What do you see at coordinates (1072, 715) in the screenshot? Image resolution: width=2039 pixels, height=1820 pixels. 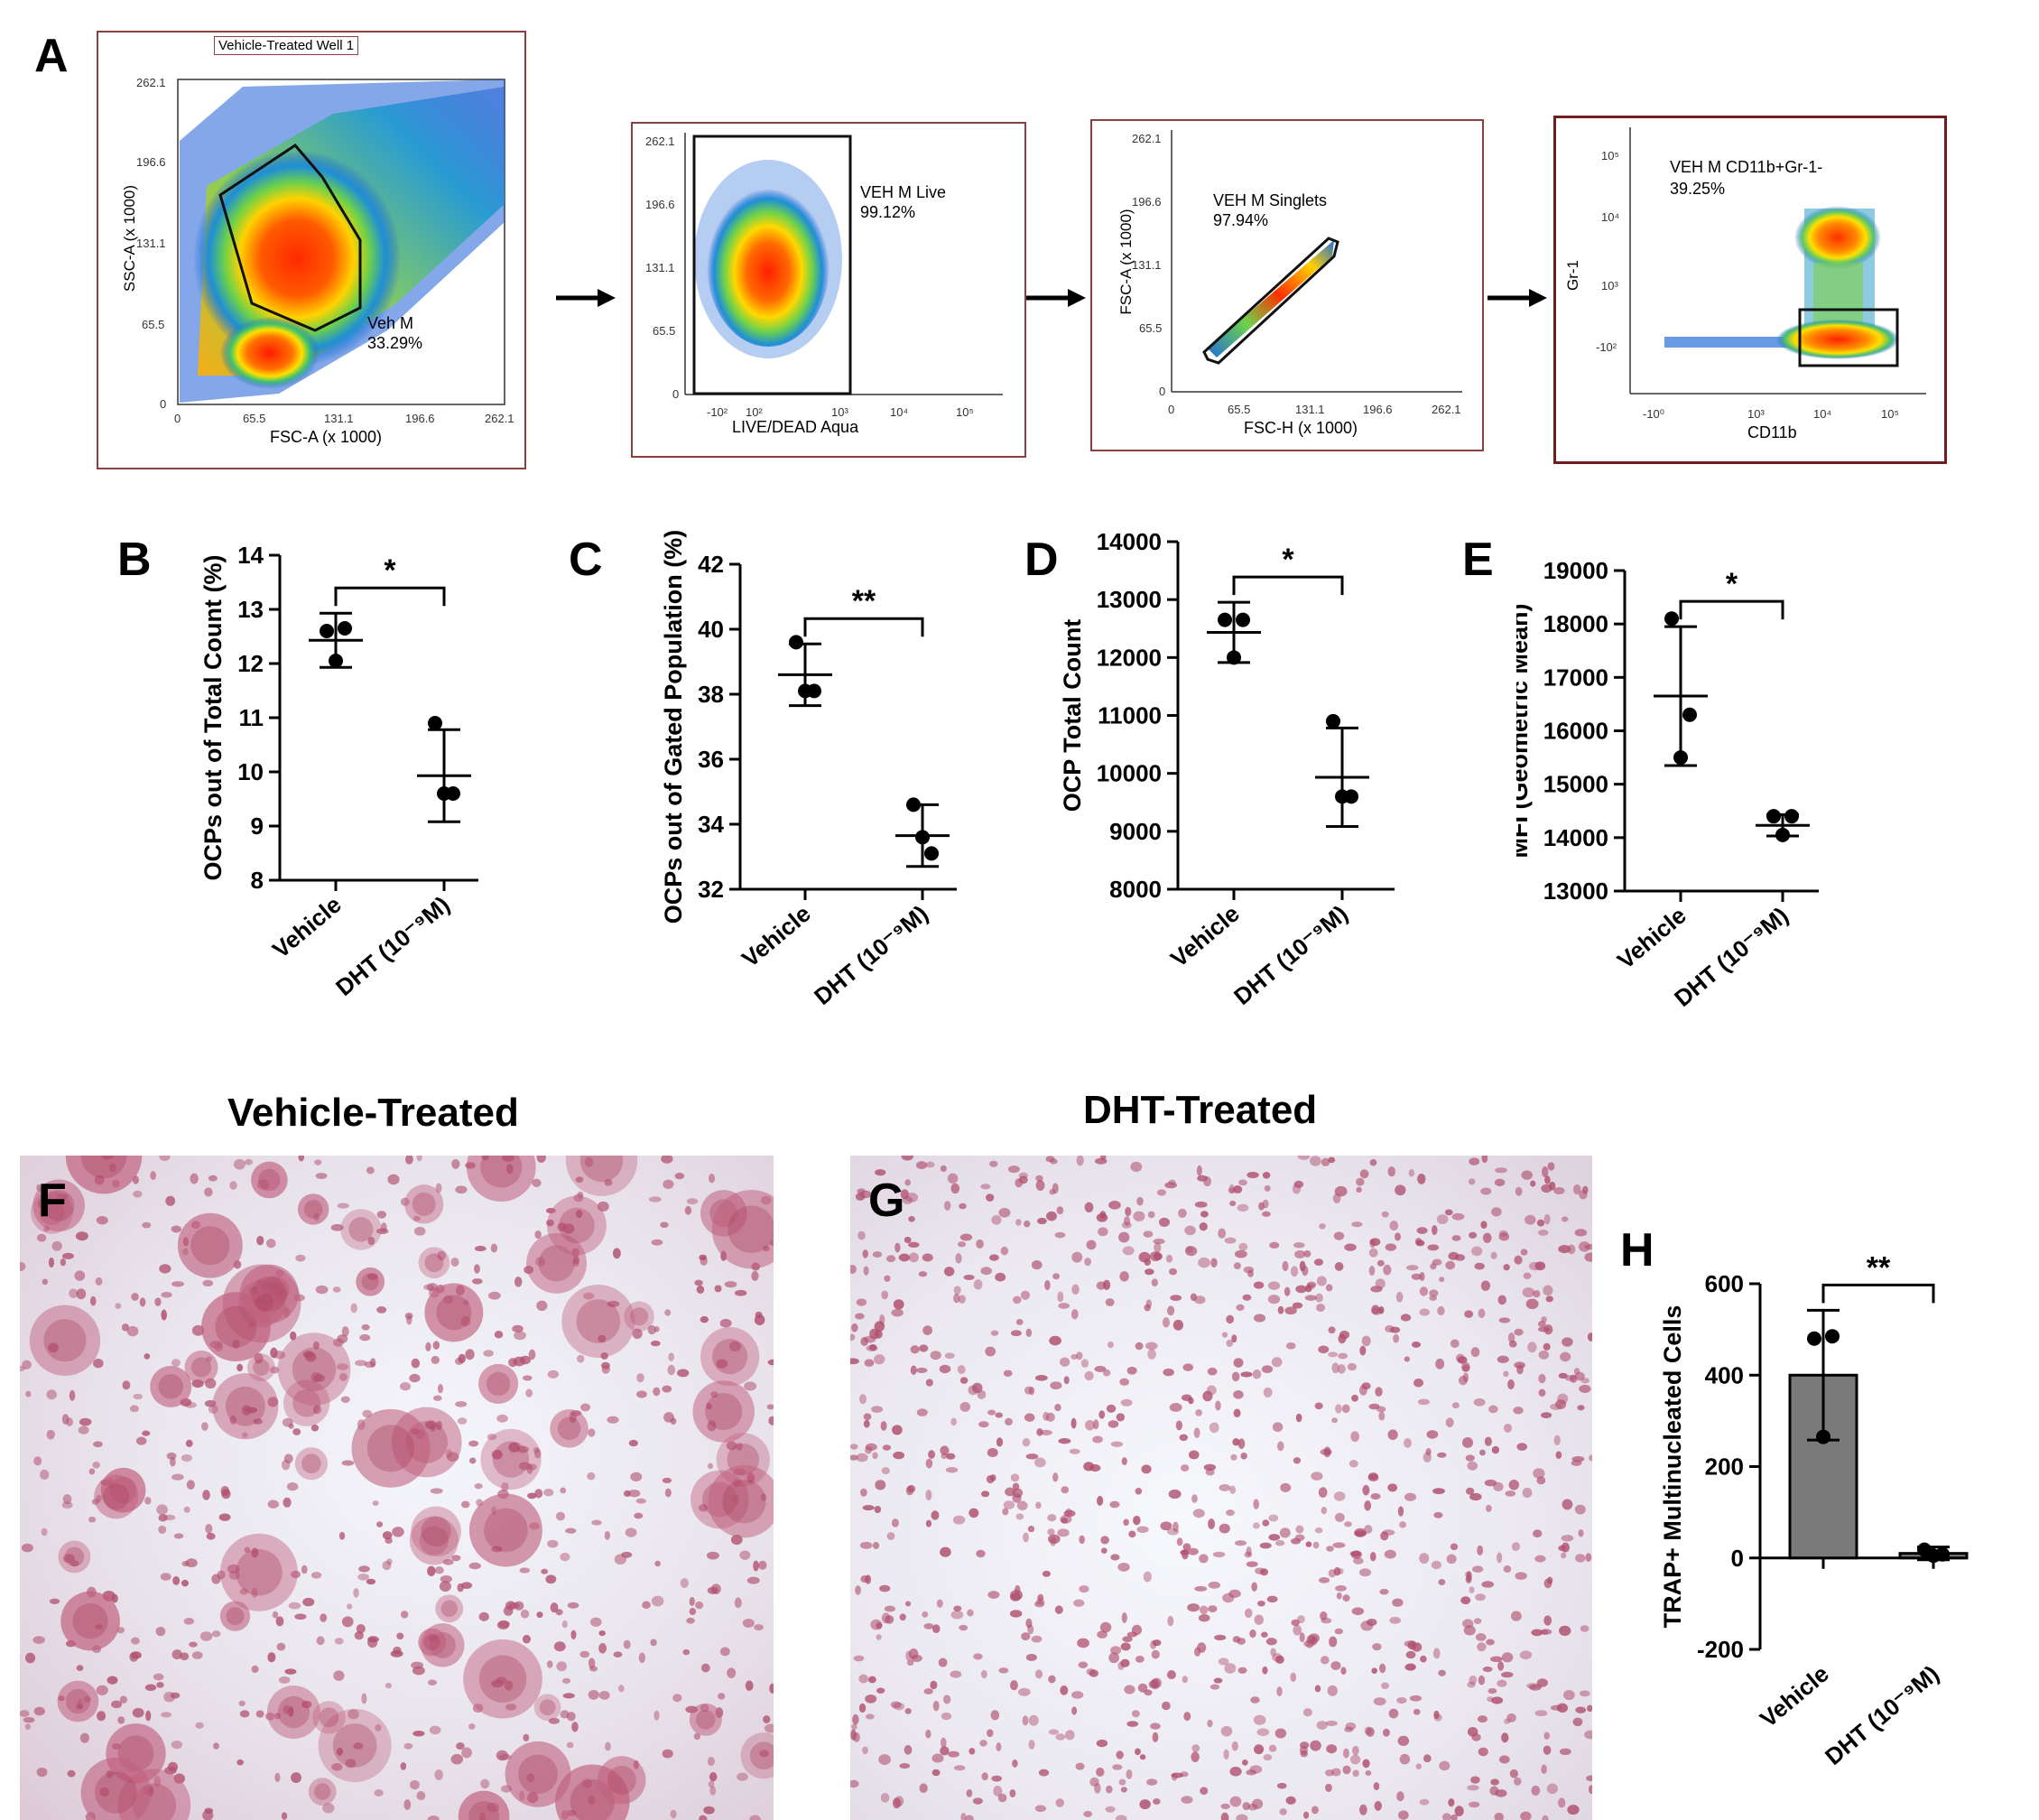 I see `chart-d-ylabel: OCP Total Count` at bounding box center [1072, 715].